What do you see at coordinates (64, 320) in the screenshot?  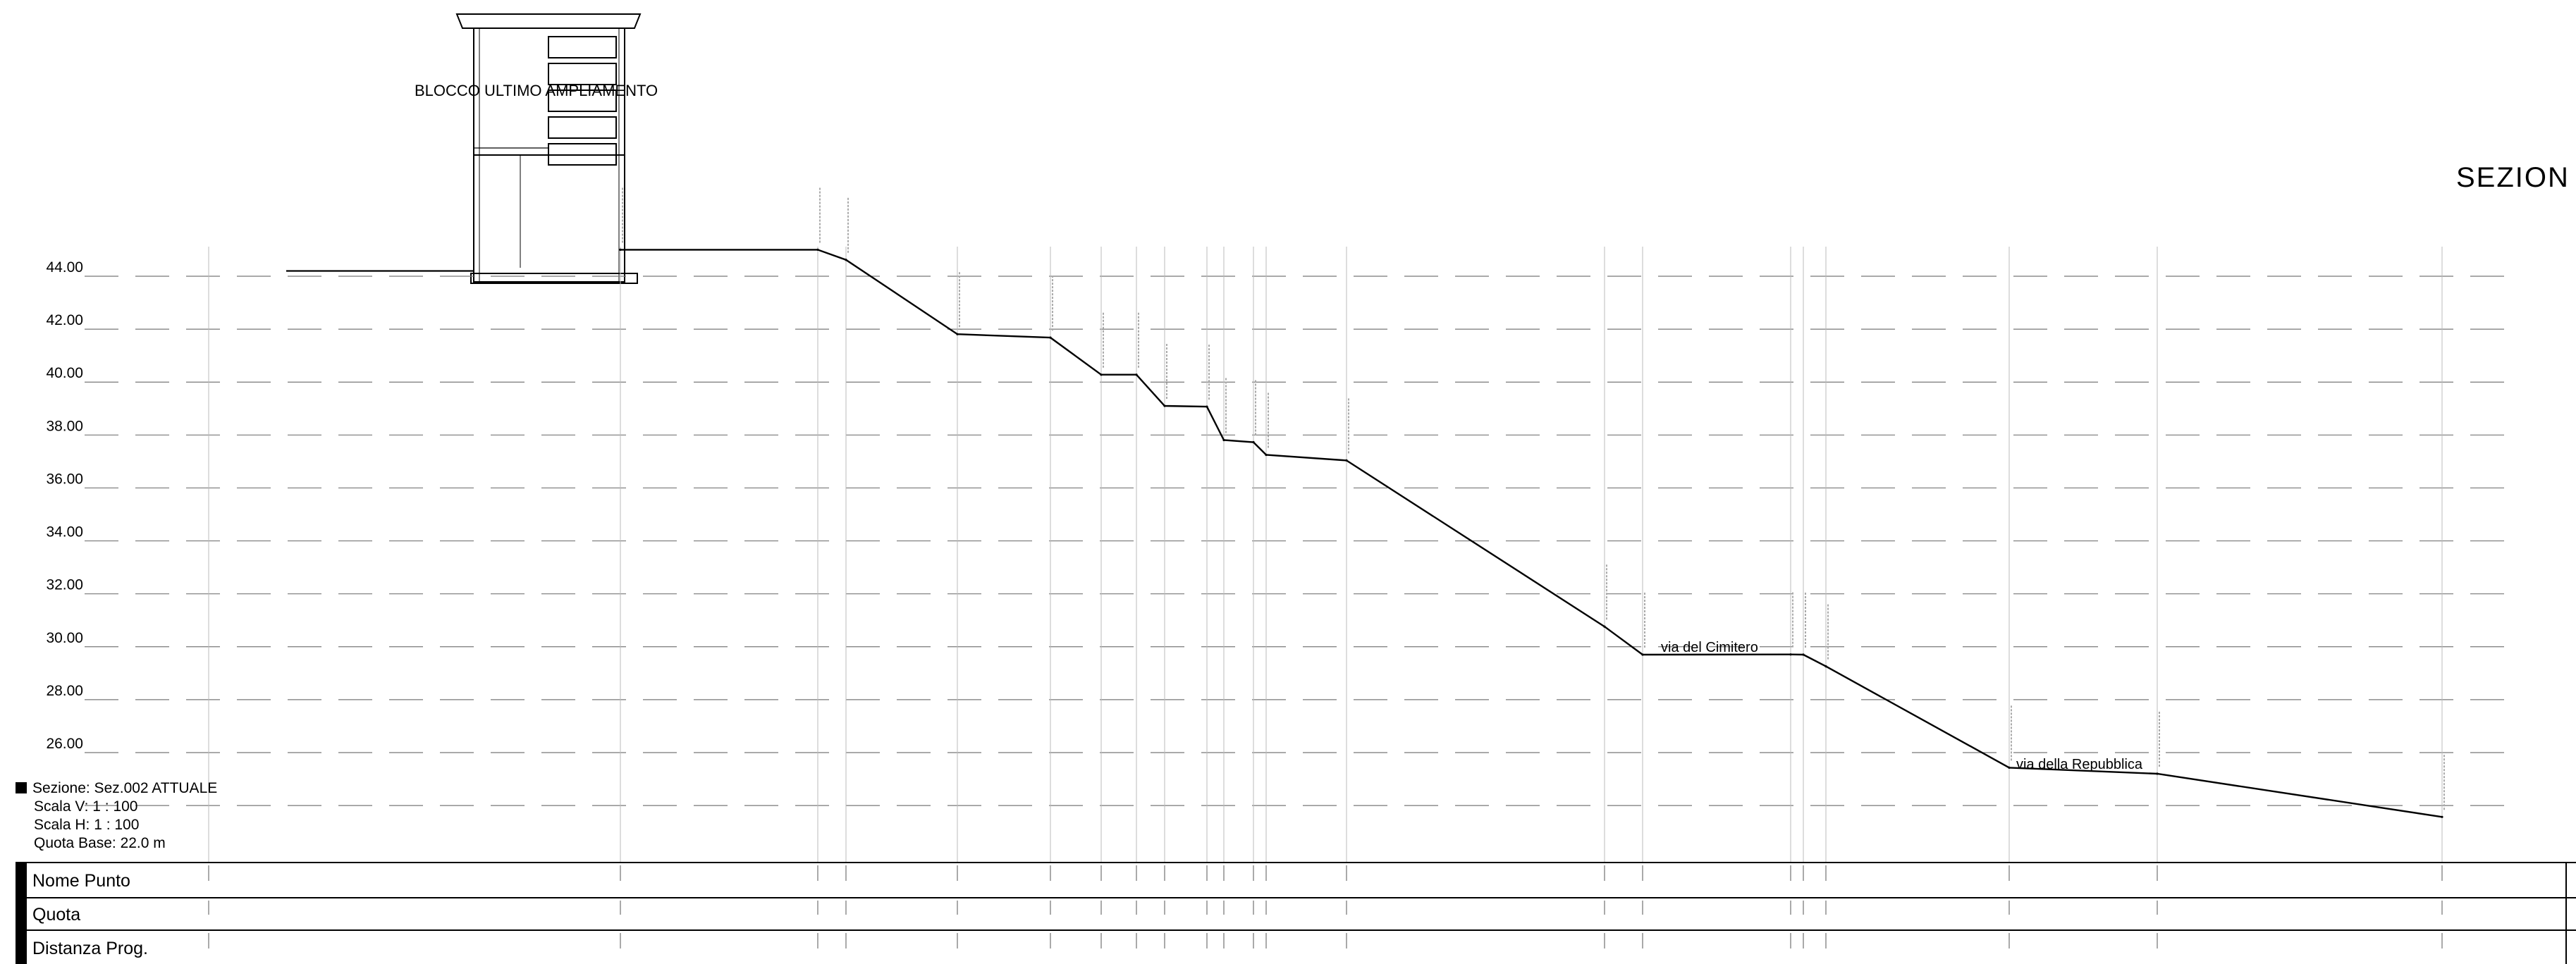 I see `y-tick-label: 42.00` at bounding box center [64, 320].